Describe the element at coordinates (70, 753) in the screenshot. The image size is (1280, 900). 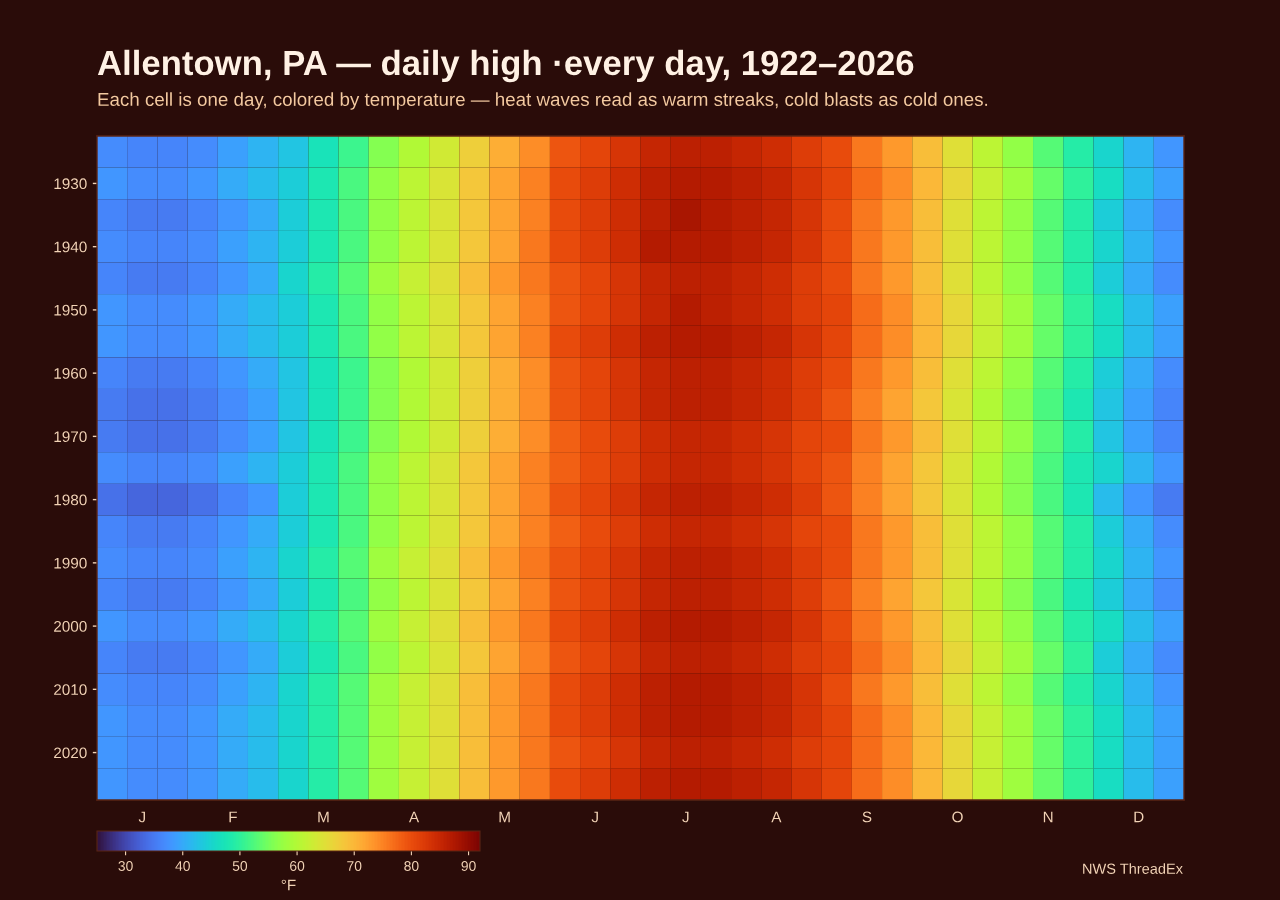
I see `y-tick-label: 2020` at that location.